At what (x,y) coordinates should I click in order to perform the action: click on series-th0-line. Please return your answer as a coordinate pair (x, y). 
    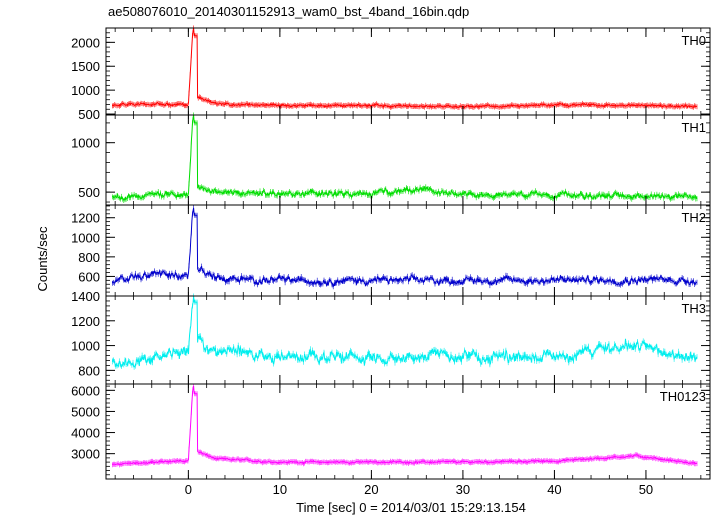
    Looking at the image, I should click on (405, 68).